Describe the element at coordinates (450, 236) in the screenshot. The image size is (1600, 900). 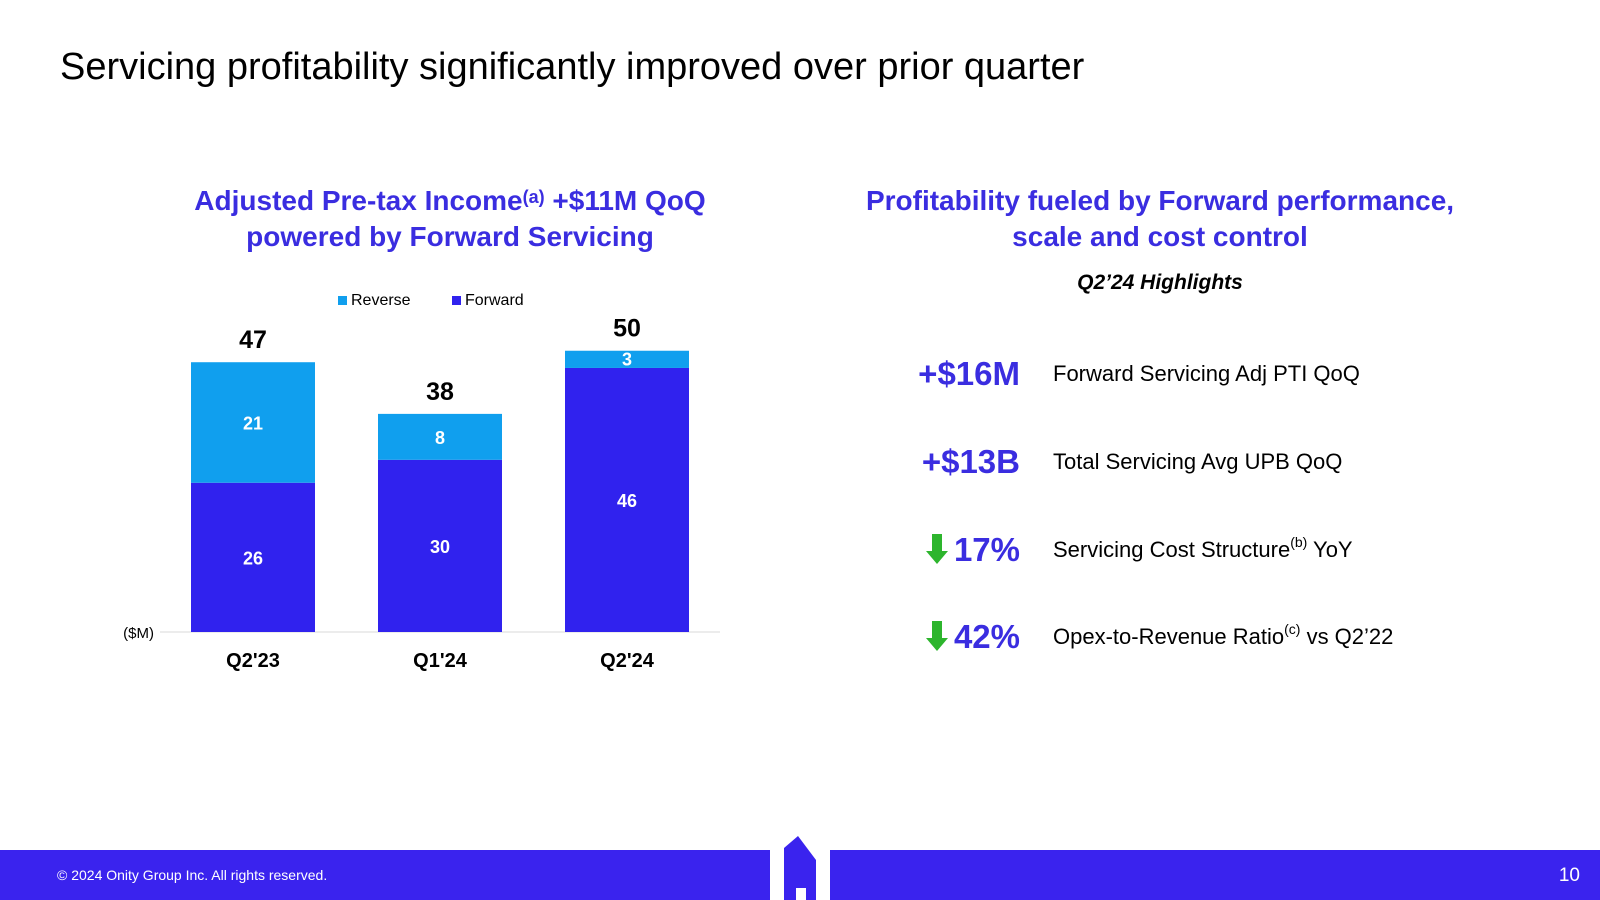
I see `chart-panel-title-line2: powered by Forward Servicing` at that location.